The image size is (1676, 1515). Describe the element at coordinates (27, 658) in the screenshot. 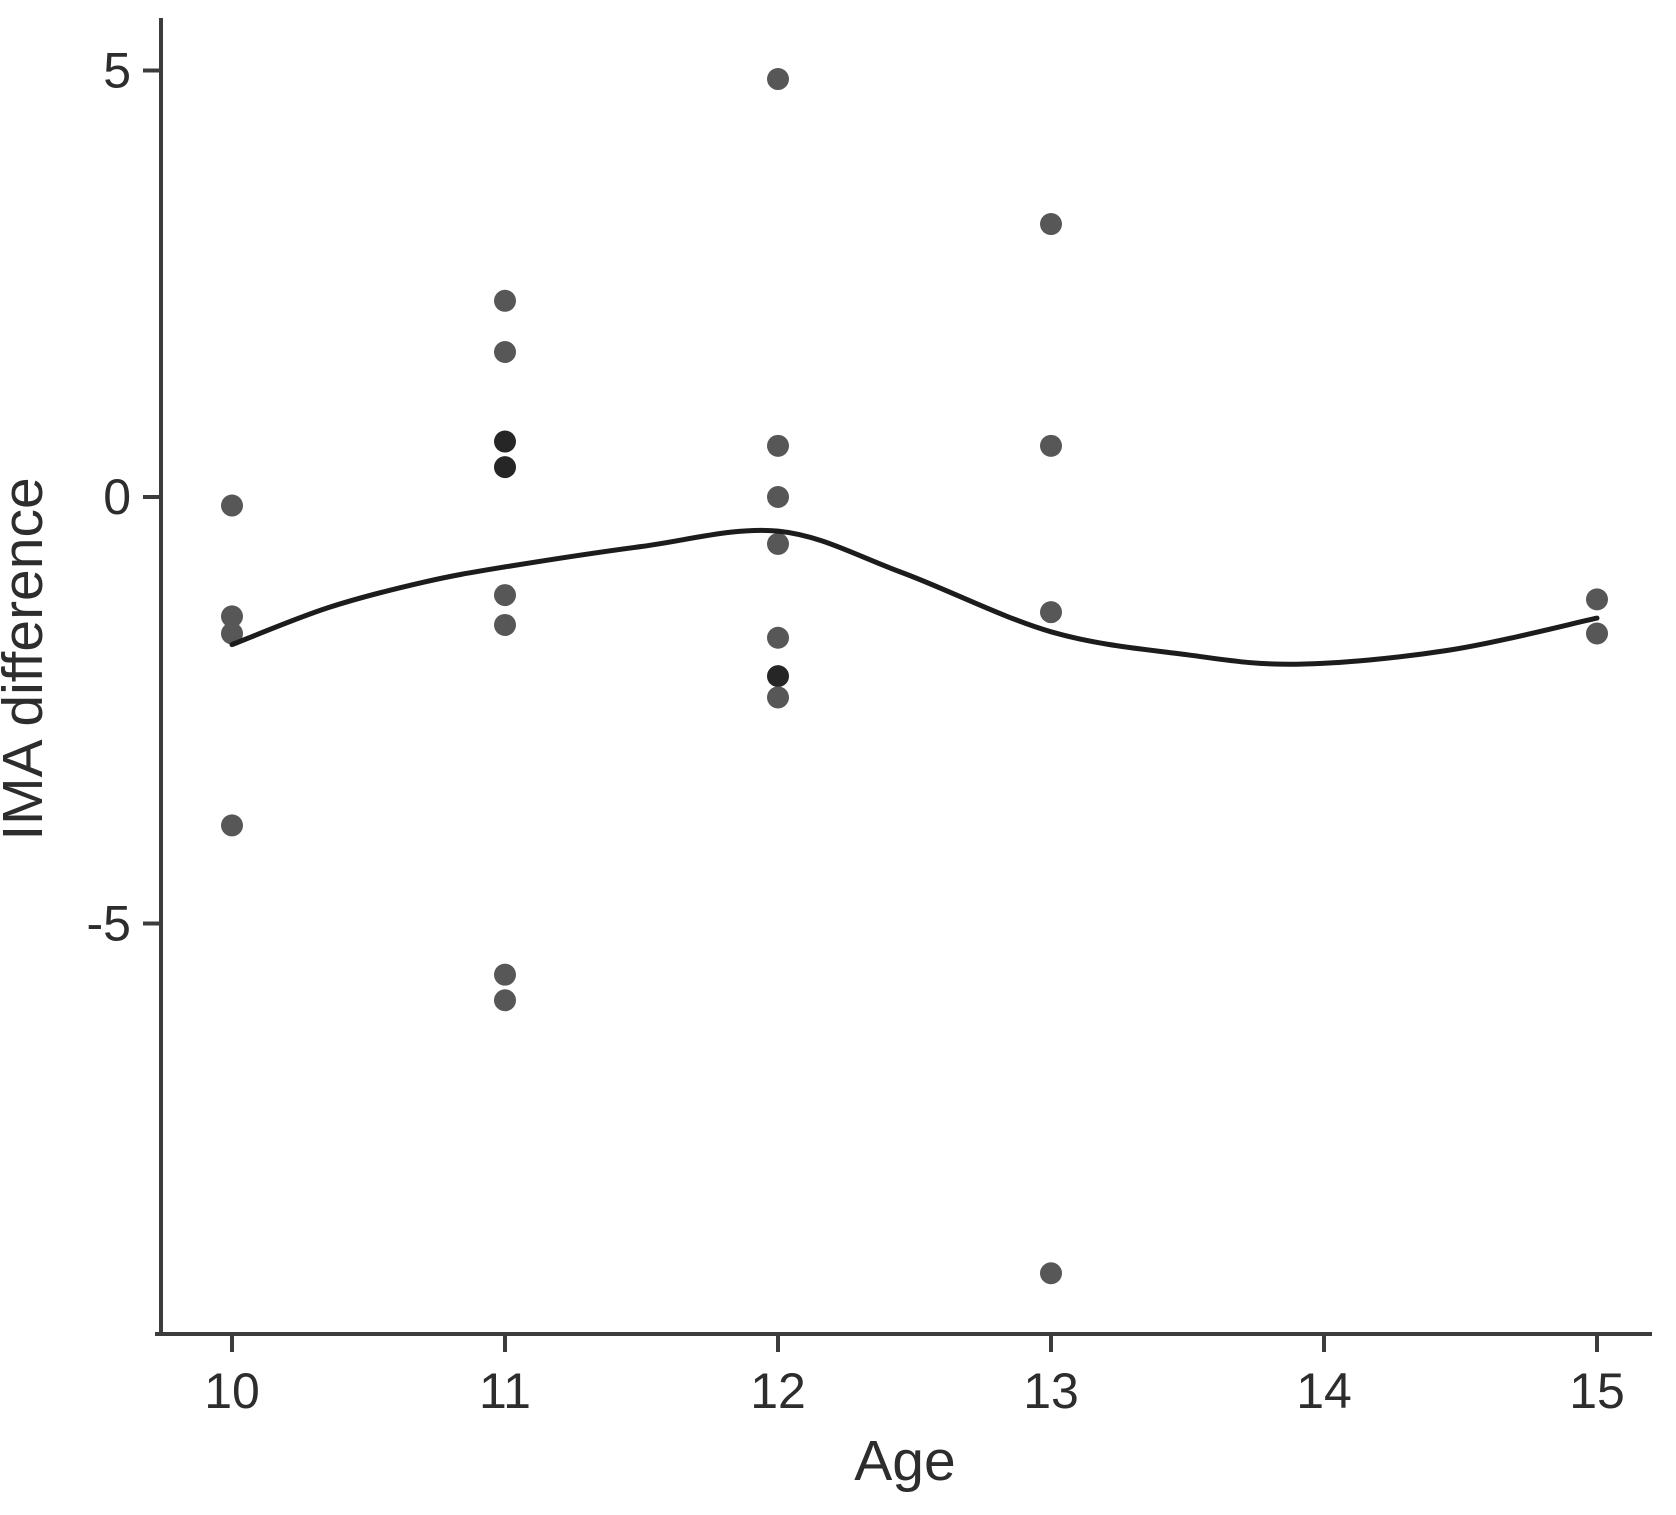

I see `y-axis-title: IMA difference` at that location.